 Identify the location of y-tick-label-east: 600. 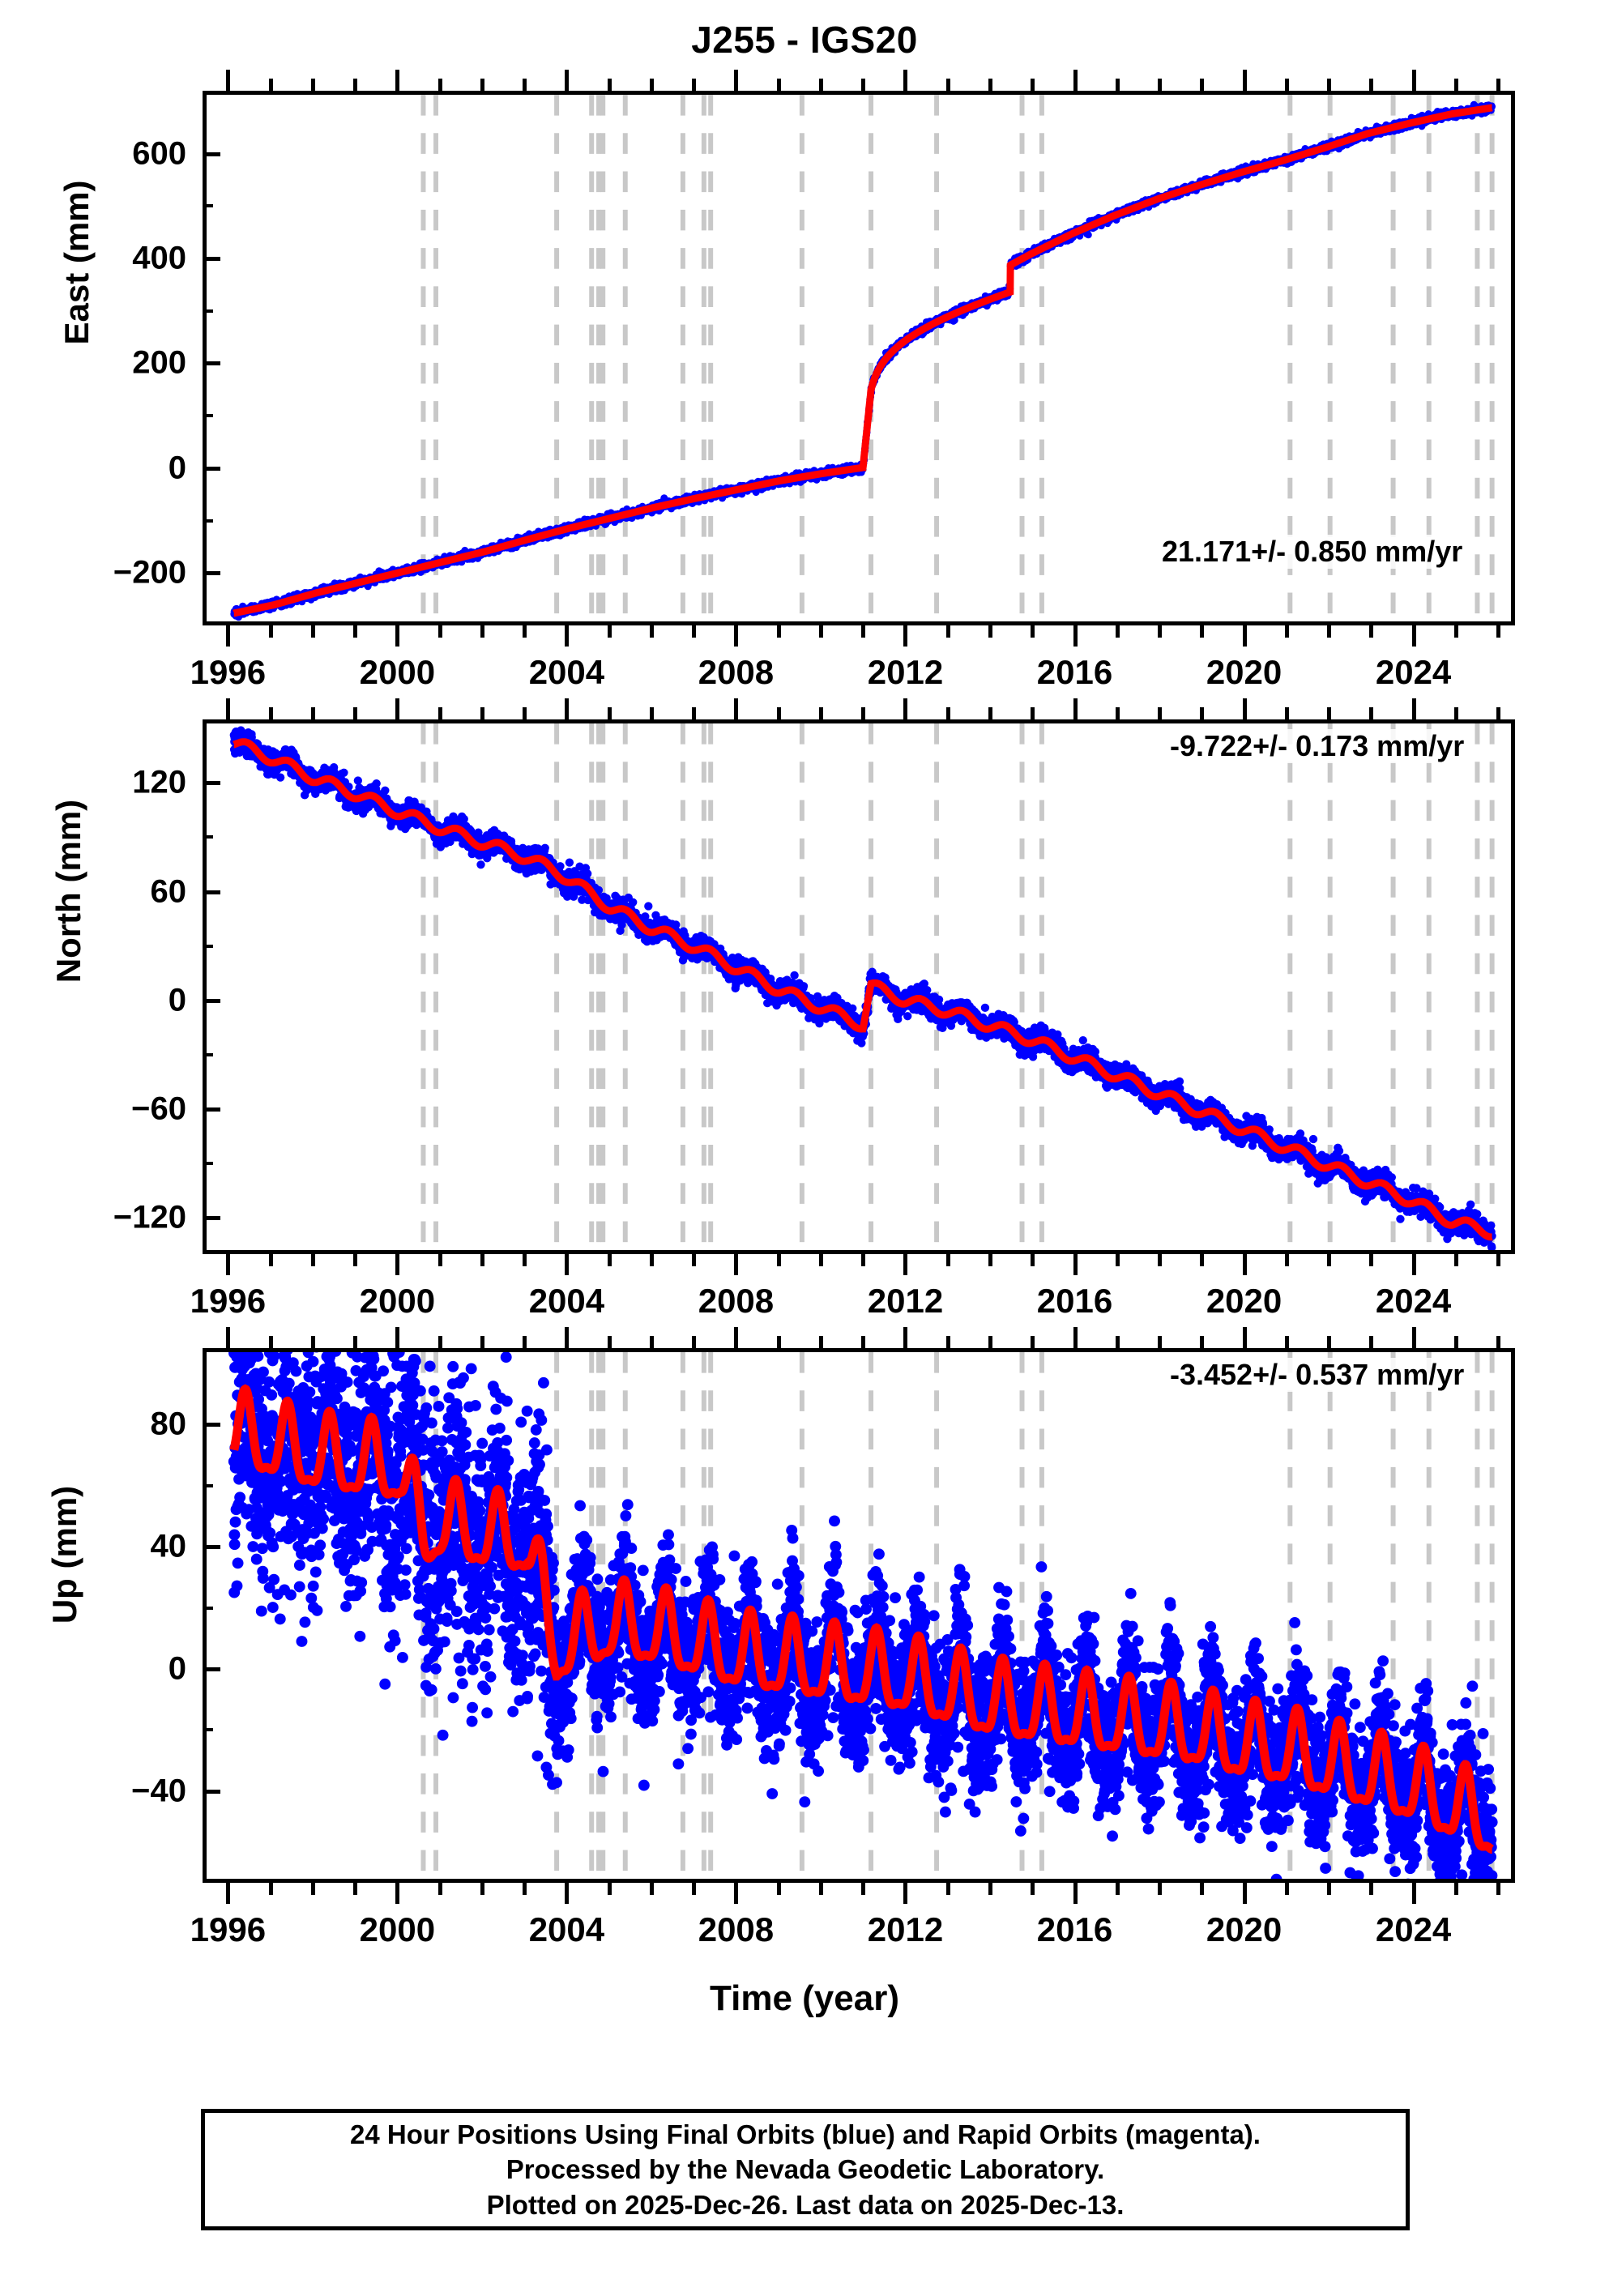
(159, 154).